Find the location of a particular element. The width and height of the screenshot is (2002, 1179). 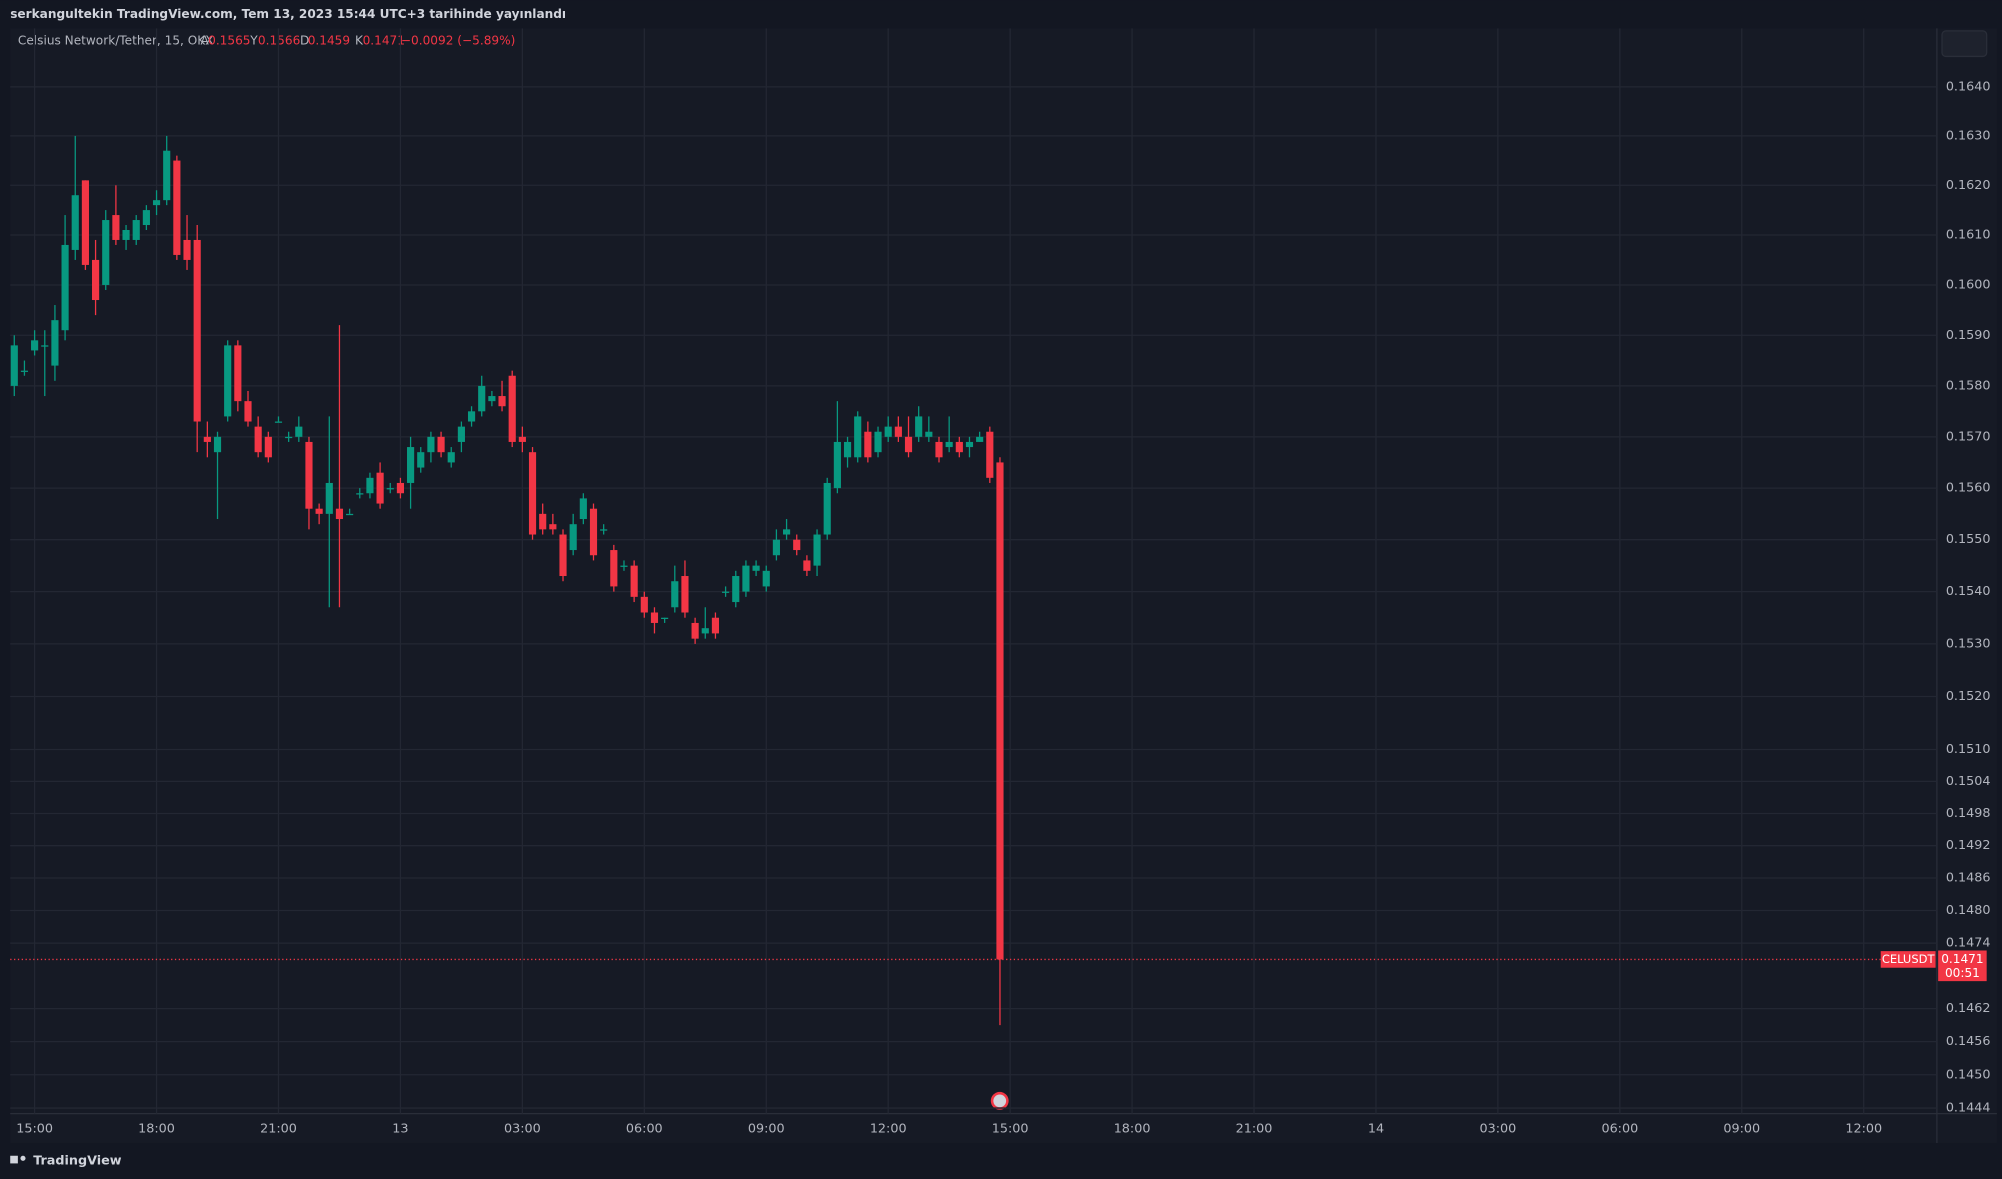

y-tick-label: 0.1580 is located at coordinates (1968, 385).